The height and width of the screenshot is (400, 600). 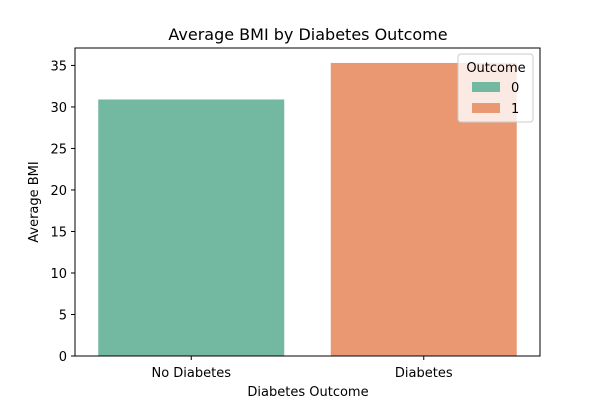 What do you see at coordinates (58, 274) in the screenshot?
I see `y-tick-label: 10` at bounding box center [58, 274].